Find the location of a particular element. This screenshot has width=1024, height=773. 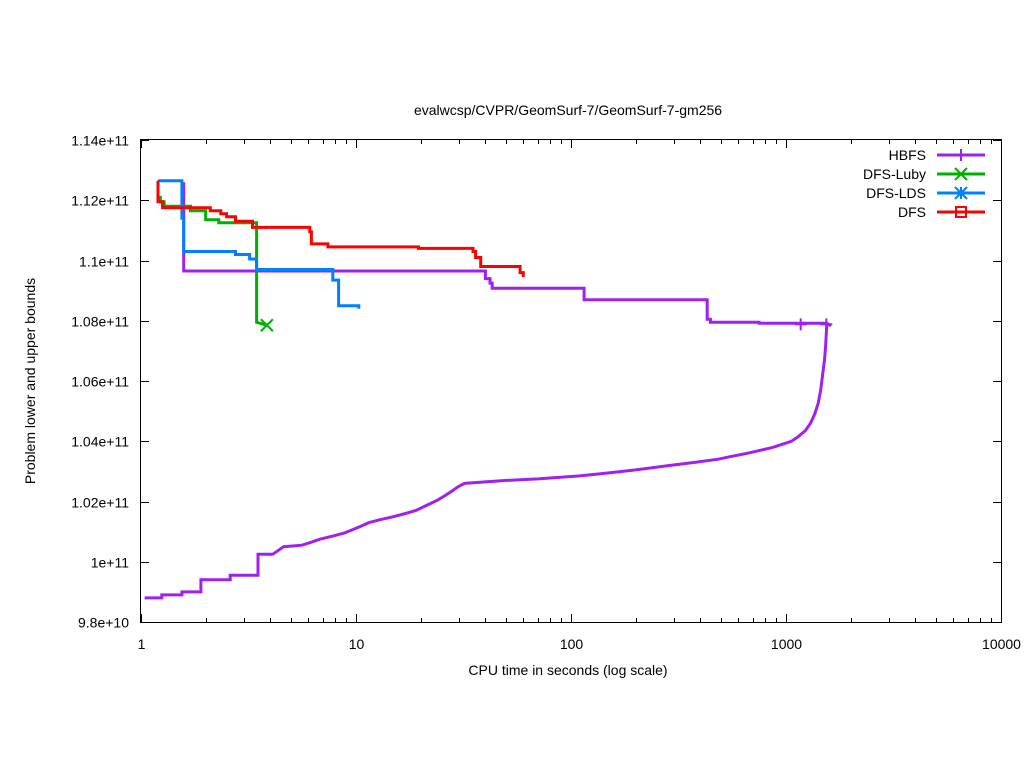

legend-label-dfs-lds: DFS-LDS is located at coordinates (896, 193).